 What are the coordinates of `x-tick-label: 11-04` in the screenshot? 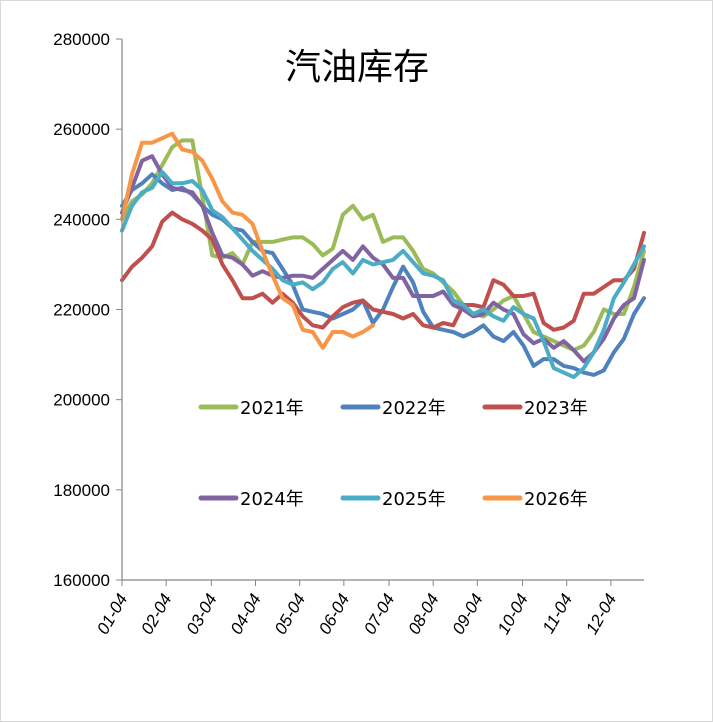 It's located at (558, 614).